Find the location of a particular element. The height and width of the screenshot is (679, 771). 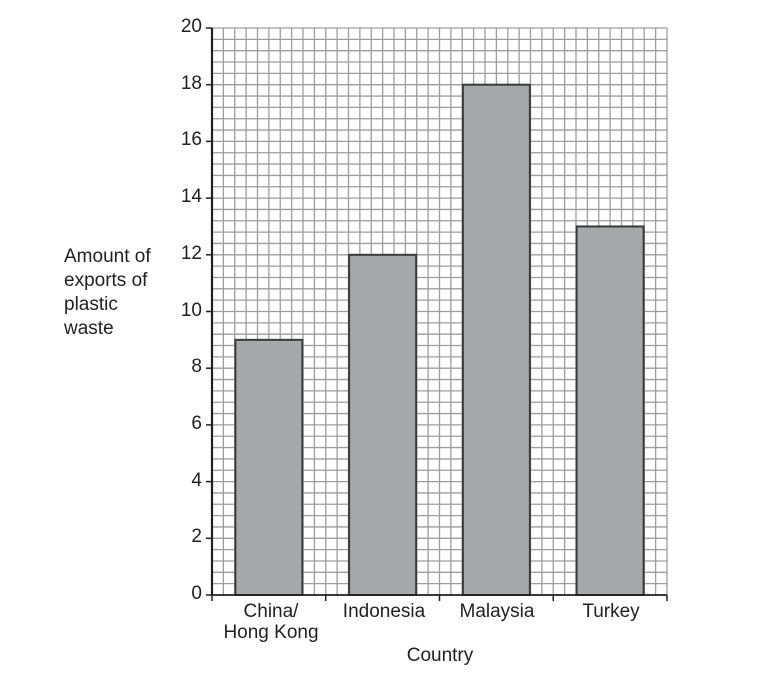

y-tick-label: 4 is located at coordinates (196, 480).